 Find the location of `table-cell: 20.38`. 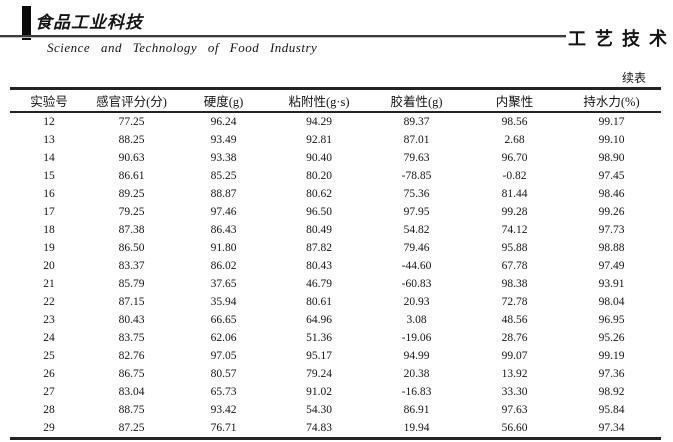

table-cell: 20.38 is located at coordinates (416, 374).